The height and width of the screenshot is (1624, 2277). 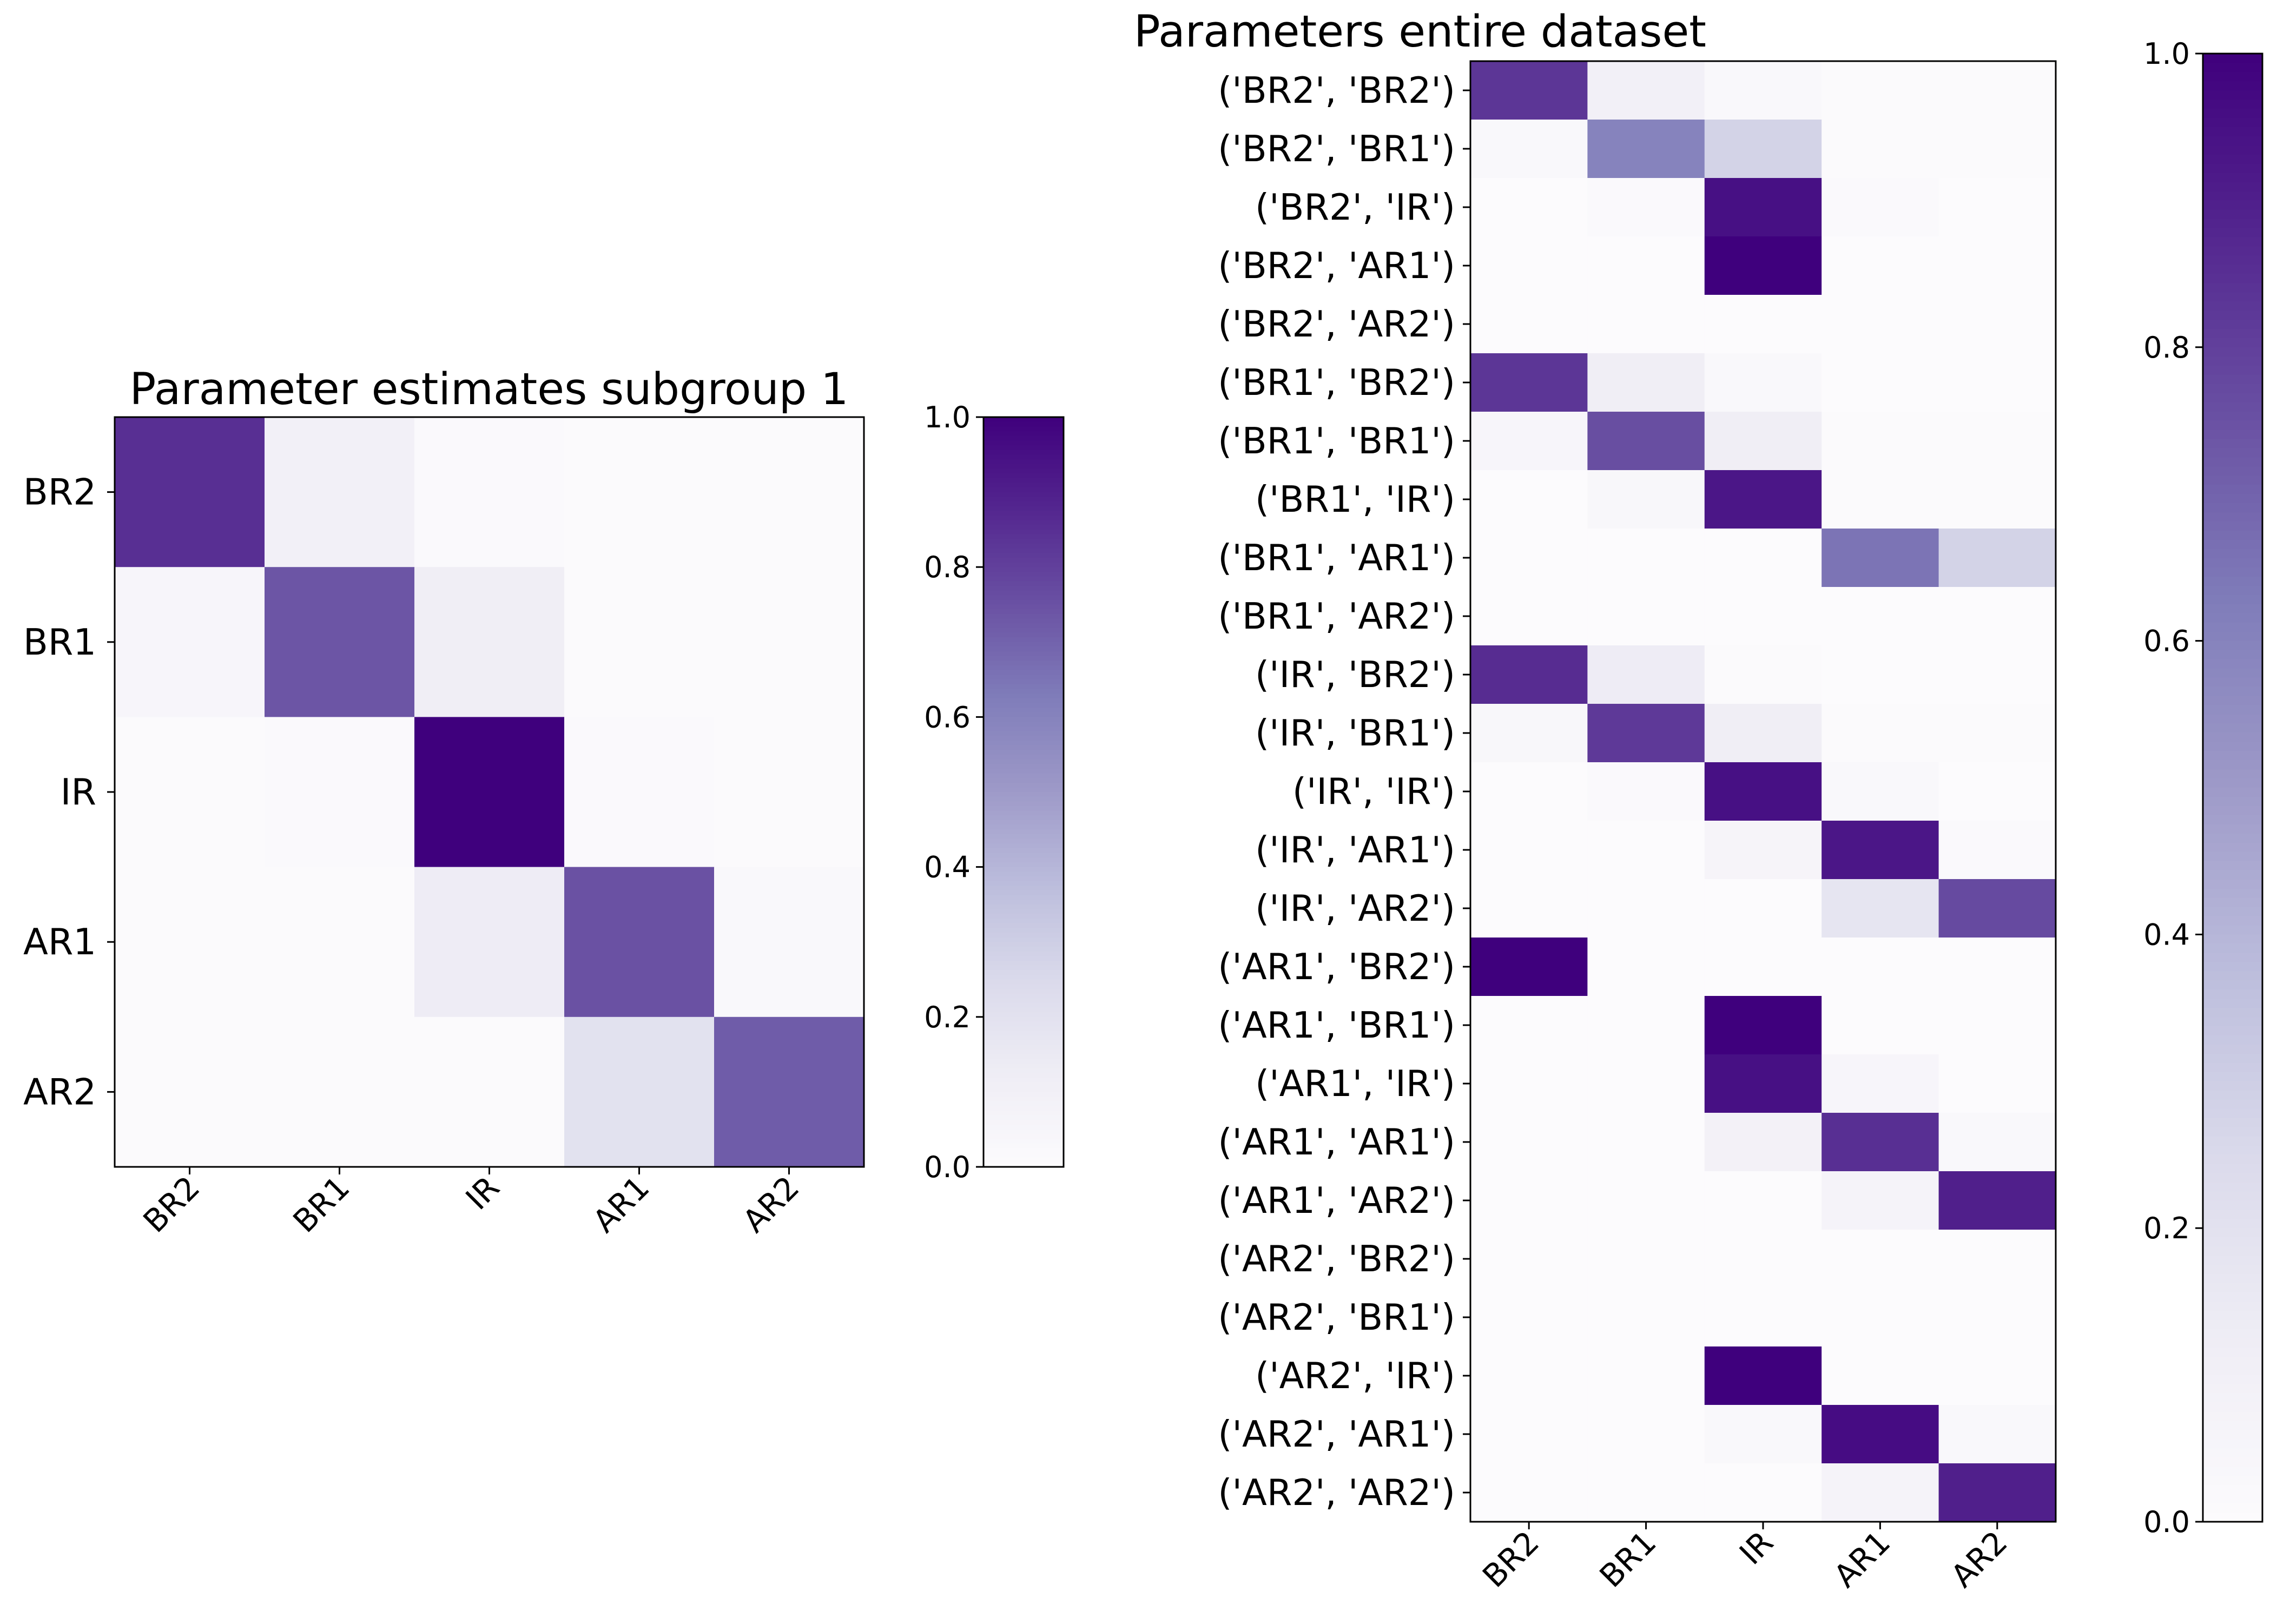 What do you see at coordinates (1336, 382) in the screenshot?
I see `y-tick-label: ('BR1', 'BR2')` at bounding box center [1336, 382].